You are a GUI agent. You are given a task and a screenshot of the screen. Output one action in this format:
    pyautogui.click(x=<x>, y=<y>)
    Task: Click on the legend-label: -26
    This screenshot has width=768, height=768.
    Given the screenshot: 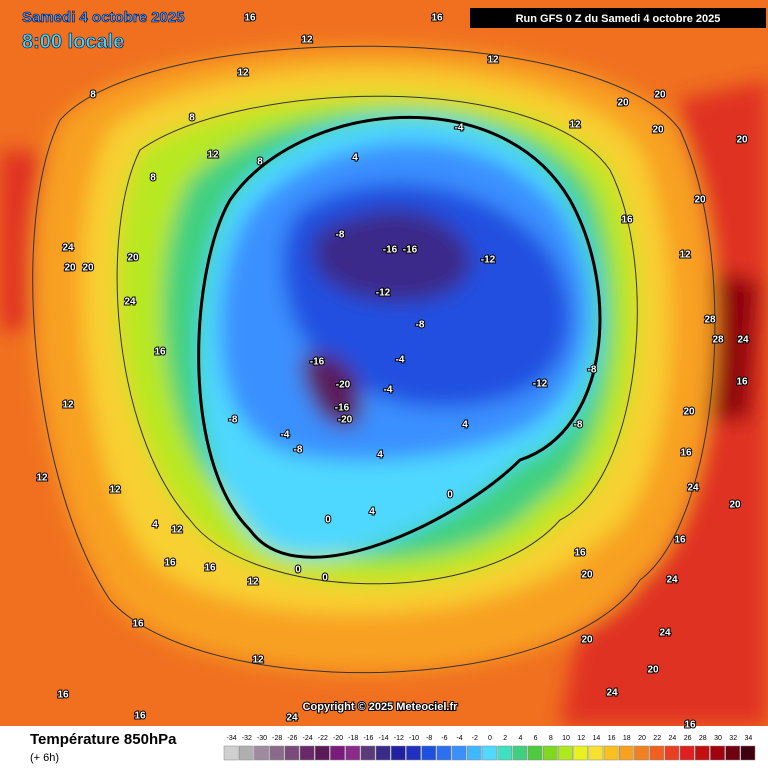 What is the action you would take?
    pyautogui.click(x=292, y=738)
    